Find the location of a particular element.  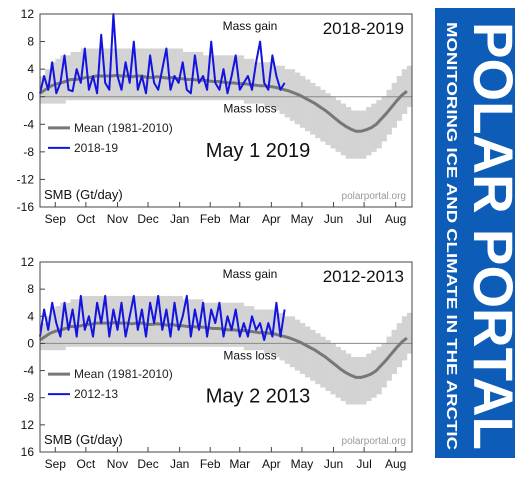

y-tick-label: 16 is located at coordinates (28, 452).